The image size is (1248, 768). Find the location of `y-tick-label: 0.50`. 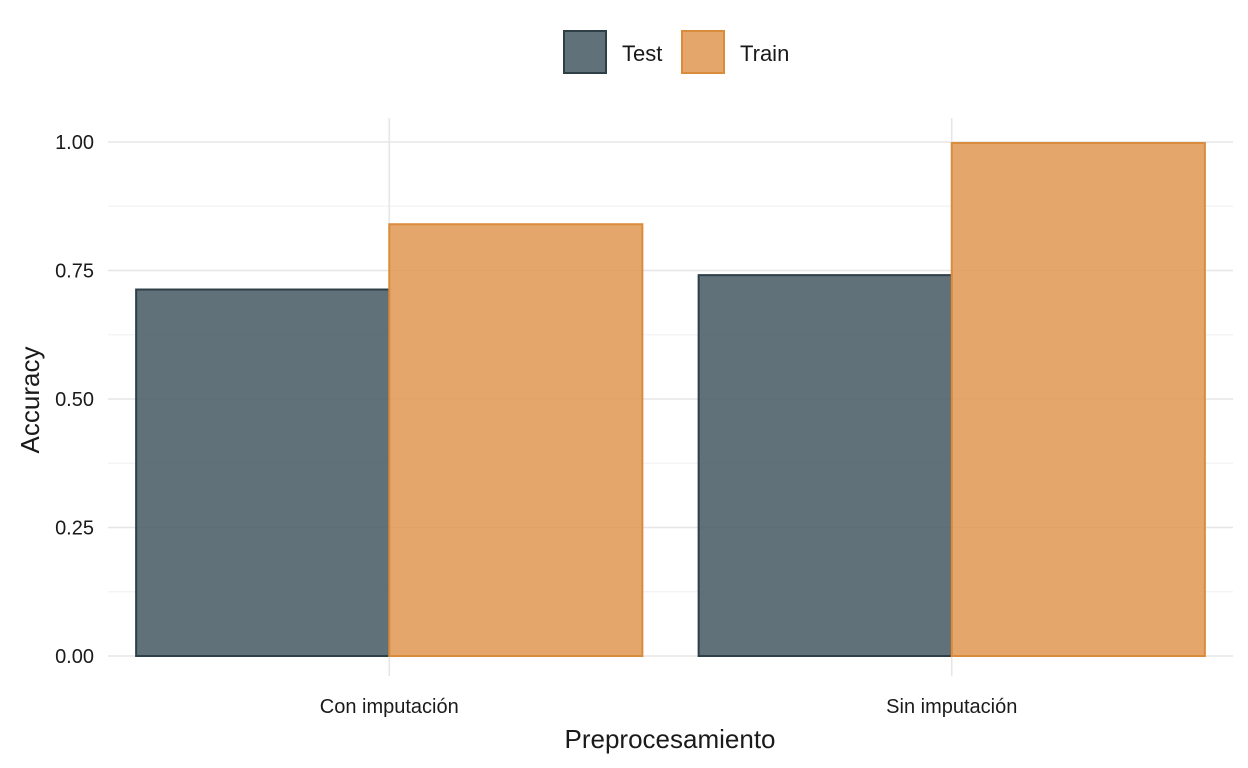

y-tick-label: 0.50 is located at coordinates (74, 400).